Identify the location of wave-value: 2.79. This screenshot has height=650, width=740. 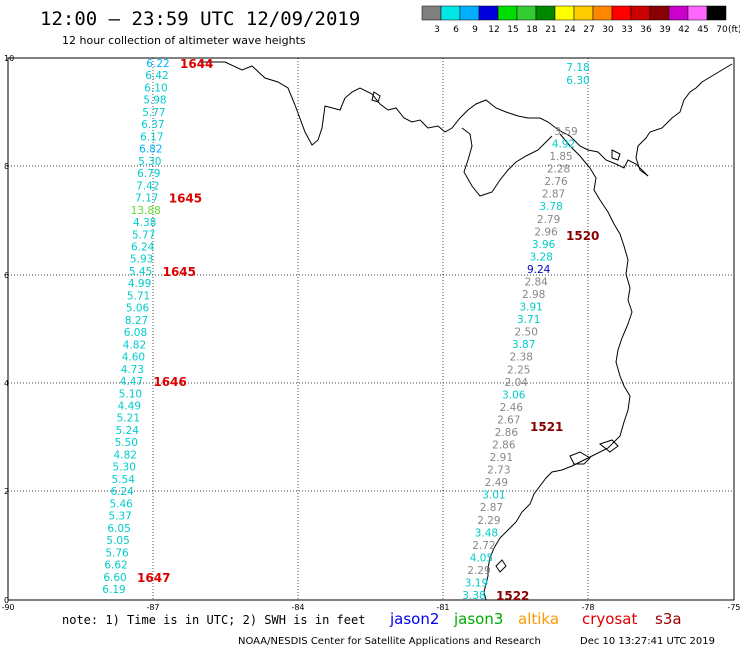
(548, 220).